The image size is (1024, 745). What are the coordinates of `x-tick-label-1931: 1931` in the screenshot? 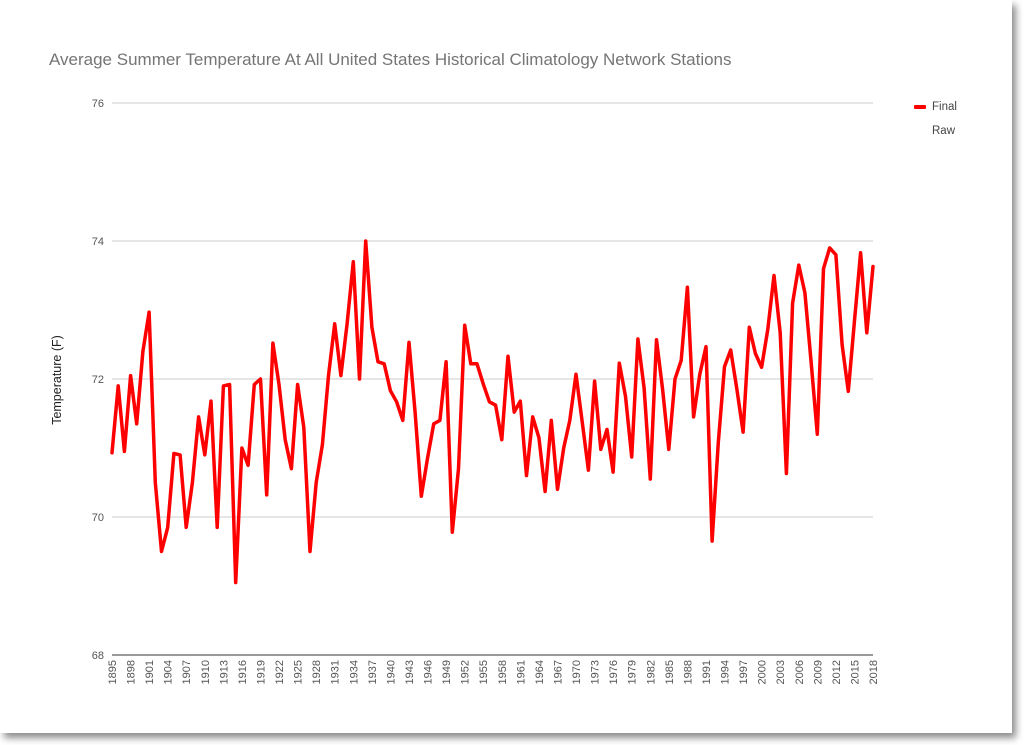 It's located at (336, 672).